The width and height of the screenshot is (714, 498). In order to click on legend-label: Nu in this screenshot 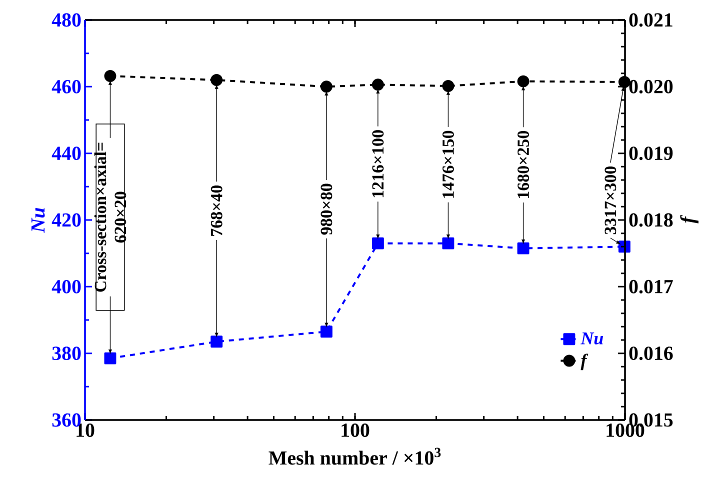, I will do `click(592, 338)`.